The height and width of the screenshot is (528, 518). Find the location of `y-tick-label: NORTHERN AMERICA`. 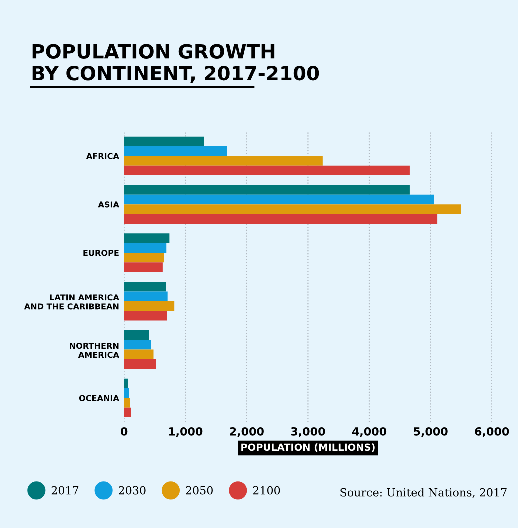

y-tick-label: NORTHERN AMERICA is located at coordinates (95, 350).